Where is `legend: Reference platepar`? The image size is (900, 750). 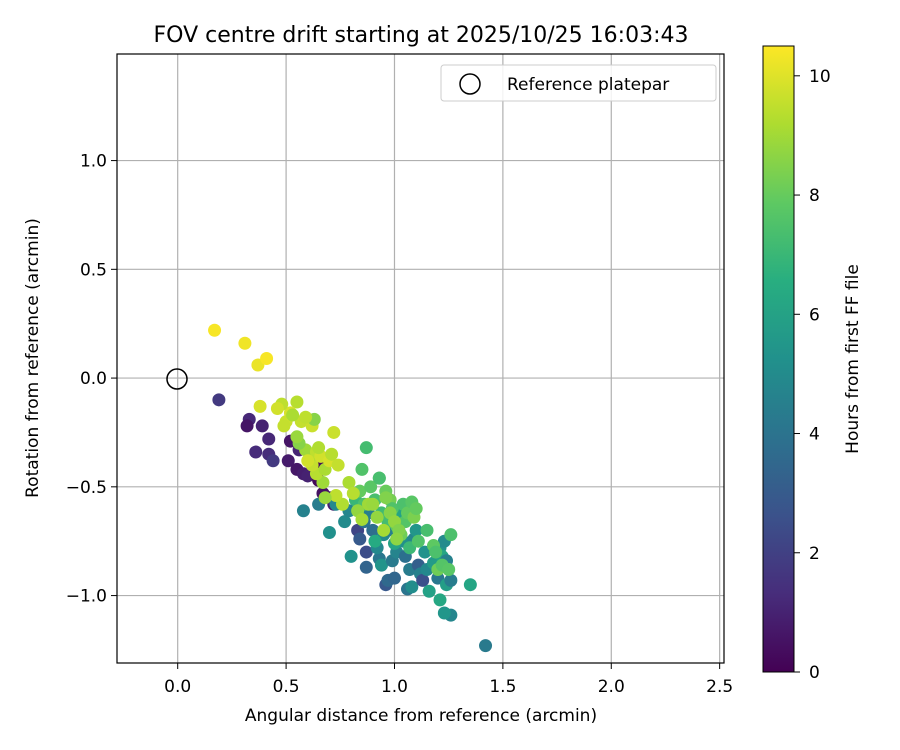 legend: Reference platepar is located at coordinates (578, 83).